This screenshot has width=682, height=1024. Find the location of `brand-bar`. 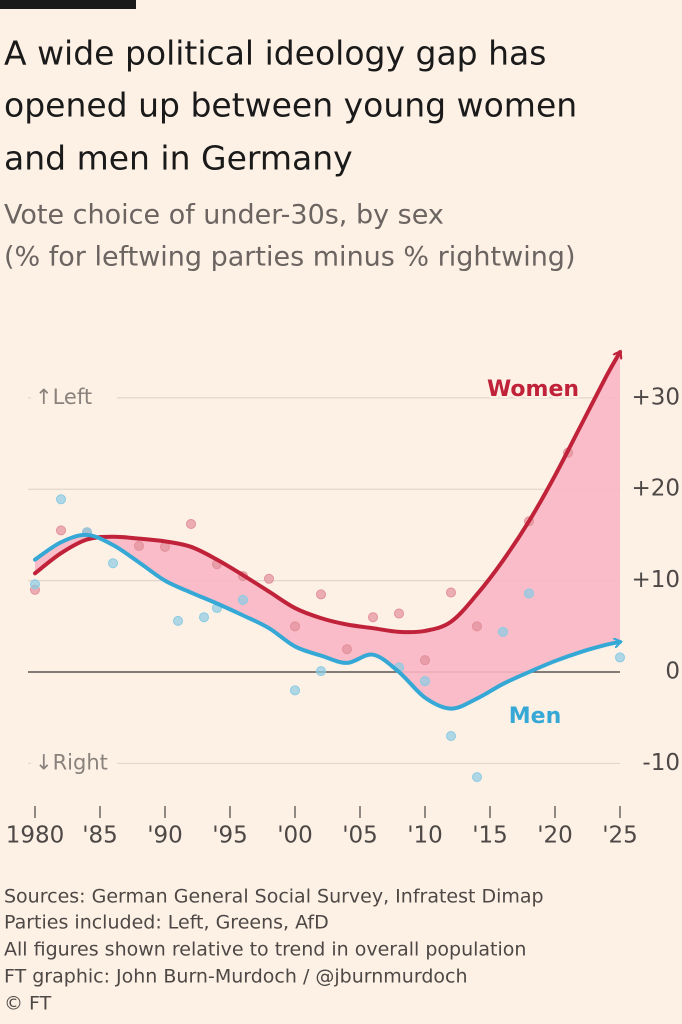

brand-bar is located at coordinates (68, 4).